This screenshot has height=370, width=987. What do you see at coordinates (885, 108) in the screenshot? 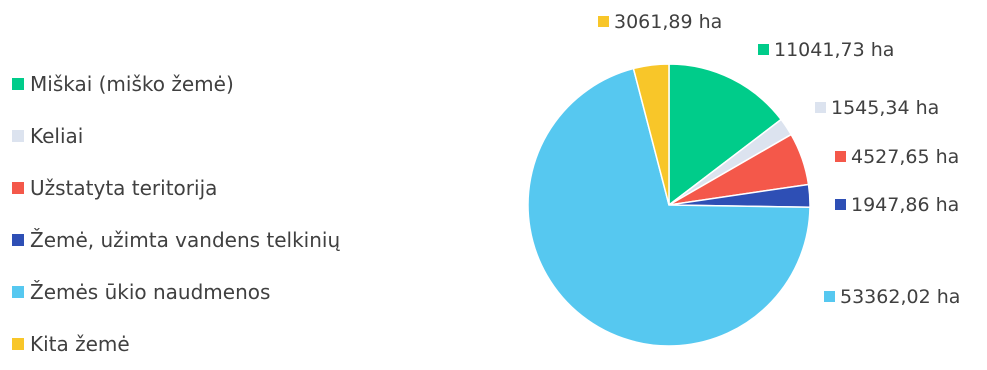
I see `data-label: 1545,34 ha` at bounding box center [885, 108].